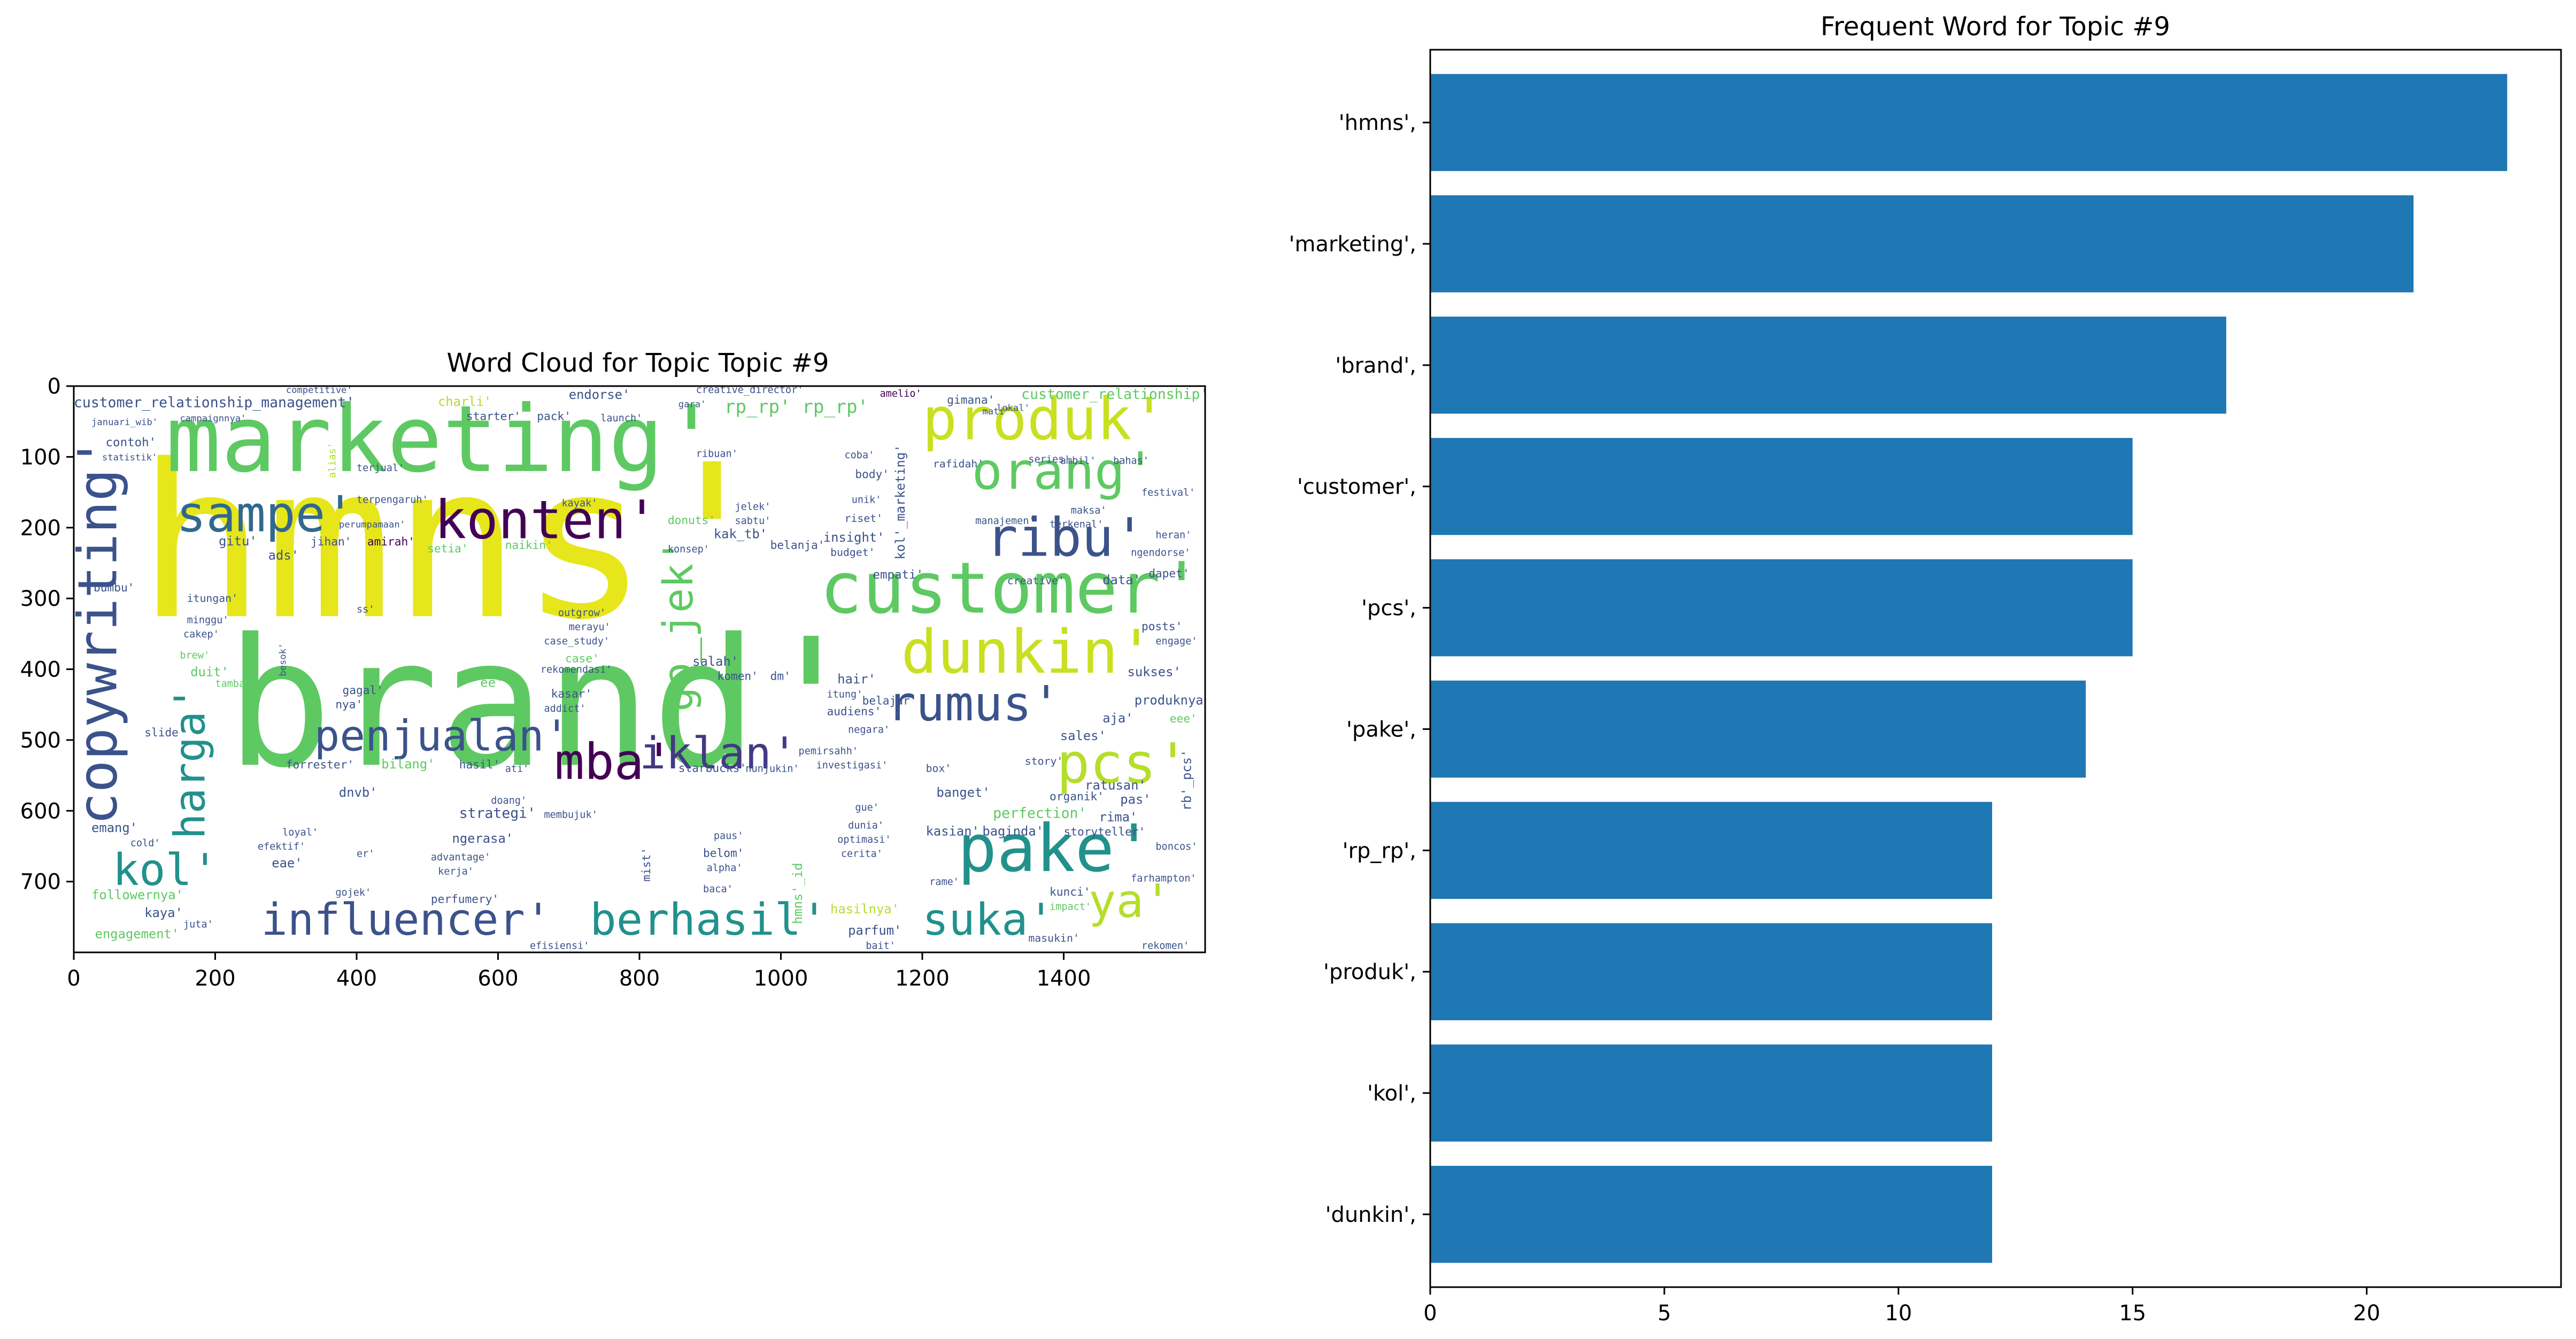  Describe the element at coordinates (164, 732) in the screenshot. I see `wordcloud-word: slide'` at that location.